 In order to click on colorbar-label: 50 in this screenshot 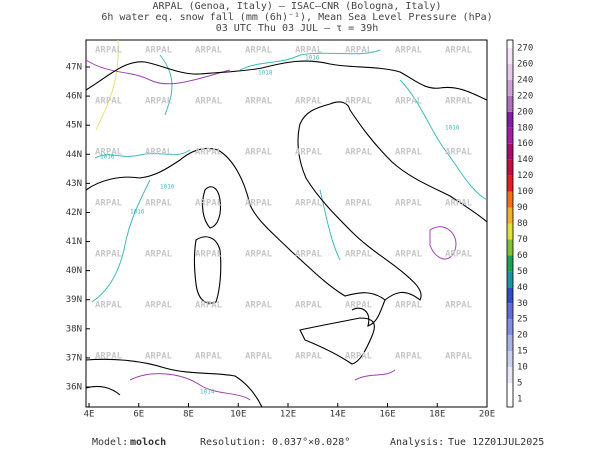, I will do `click(522, 272)`.